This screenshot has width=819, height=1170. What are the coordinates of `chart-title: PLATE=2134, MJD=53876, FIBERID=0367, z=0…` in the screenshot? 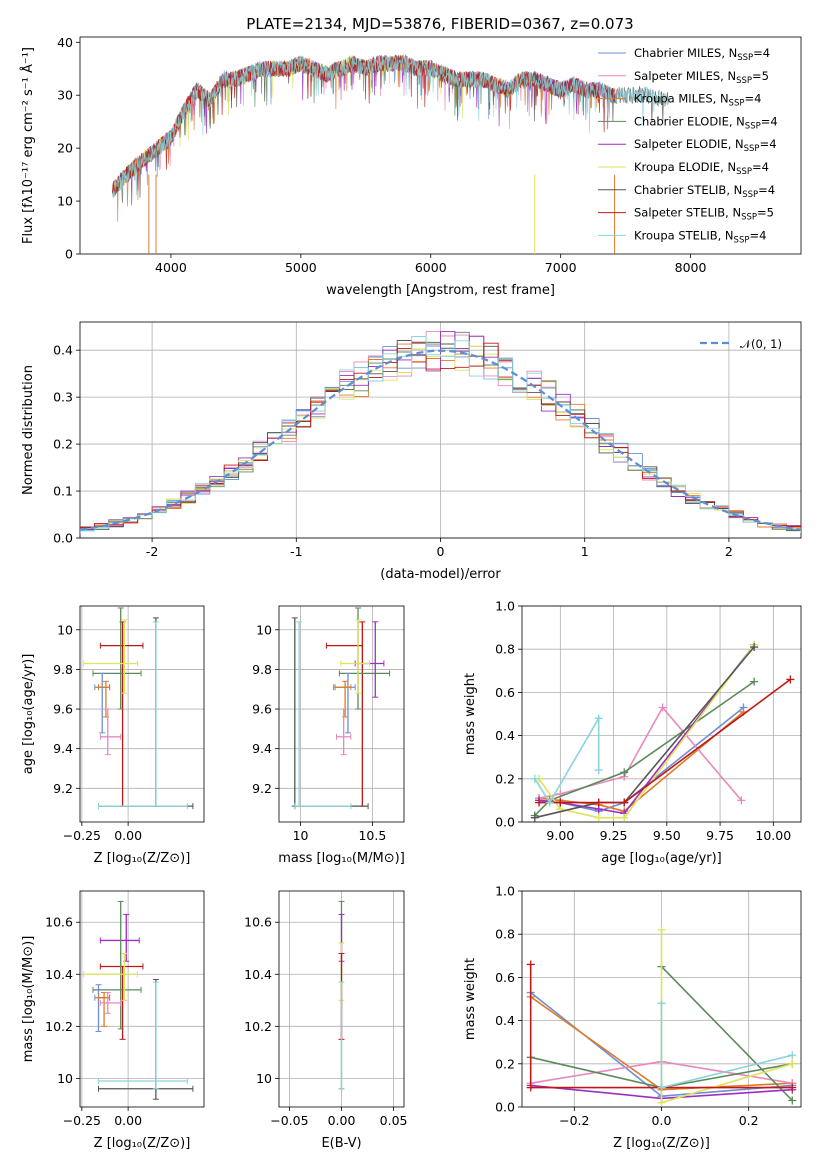 It's located at (439, 24).